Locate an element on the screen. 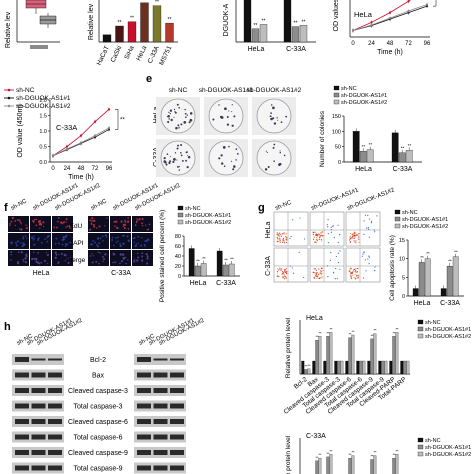  bar-HaCaT is located at coordinates (107, 38).